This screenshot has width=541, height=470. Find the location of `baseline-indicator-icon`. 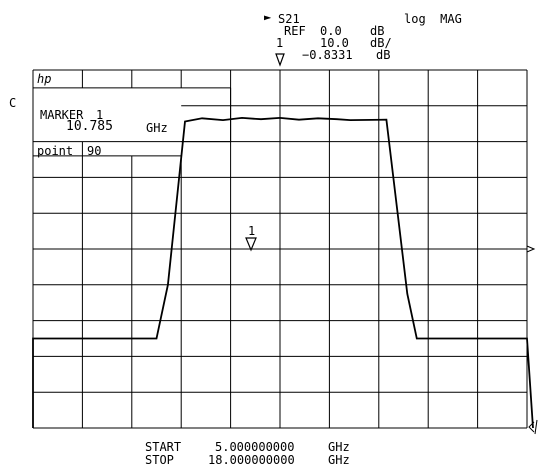

baseline-indicator-icon is located at coordinates (533, 427).